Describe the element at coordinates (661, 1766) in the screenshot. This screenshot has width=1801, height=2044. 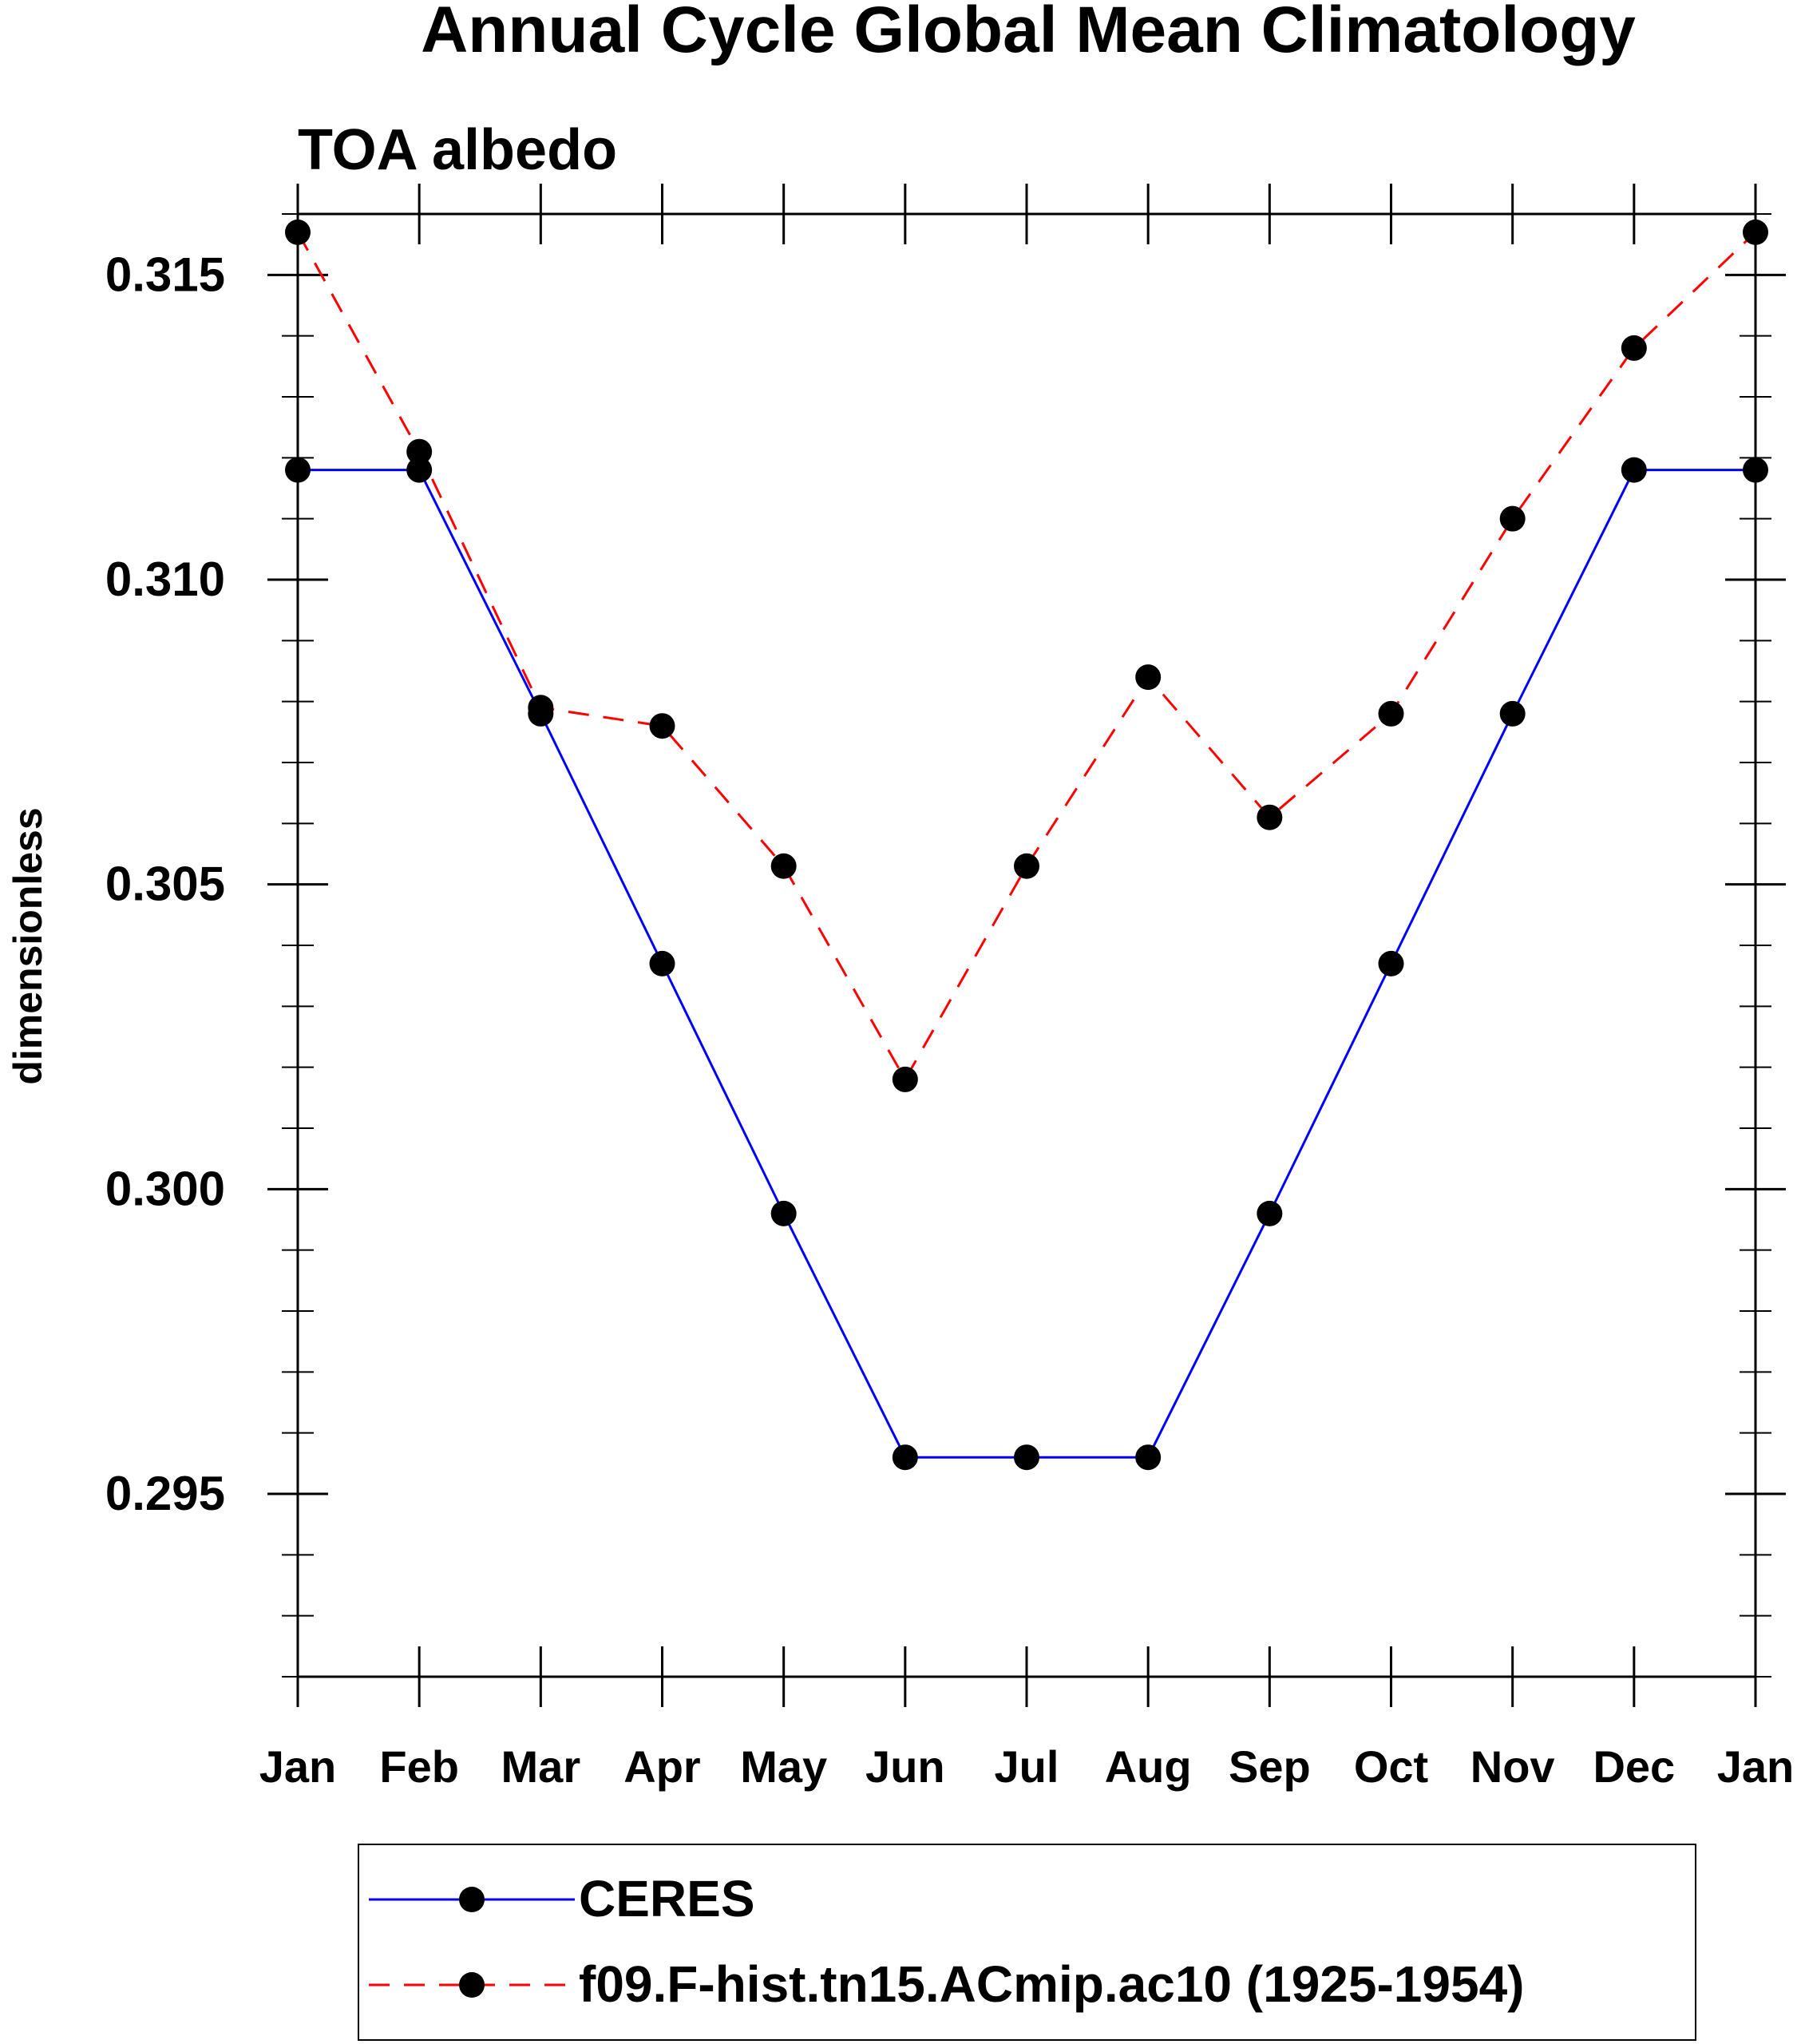
I see `x-tick-label: Apr` at that location.